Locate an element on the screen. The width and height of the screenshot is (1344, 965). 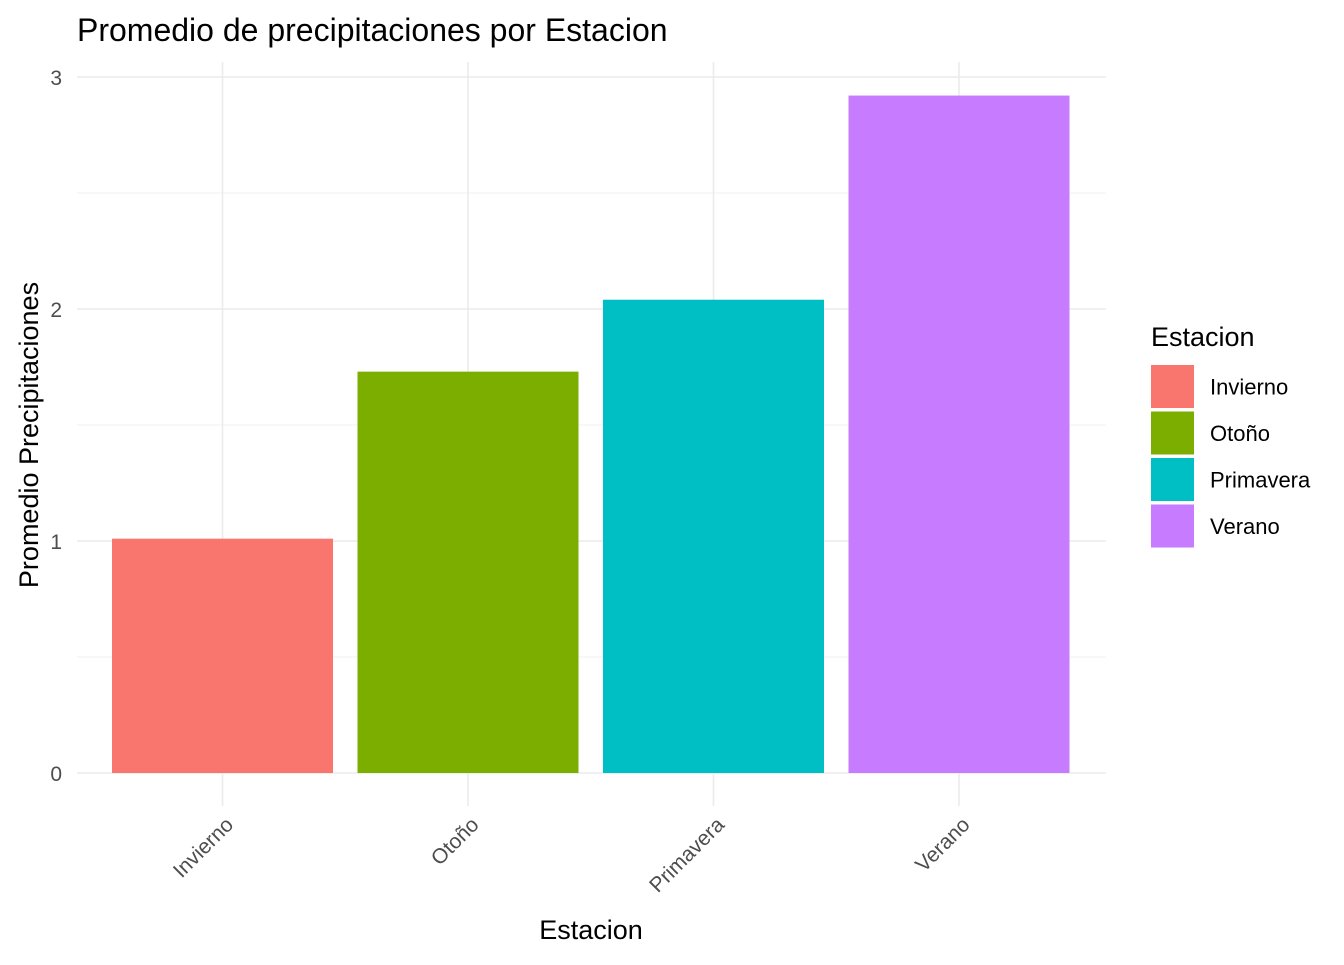
x-tick-label: Primavera is located at coordinates (687, 855).